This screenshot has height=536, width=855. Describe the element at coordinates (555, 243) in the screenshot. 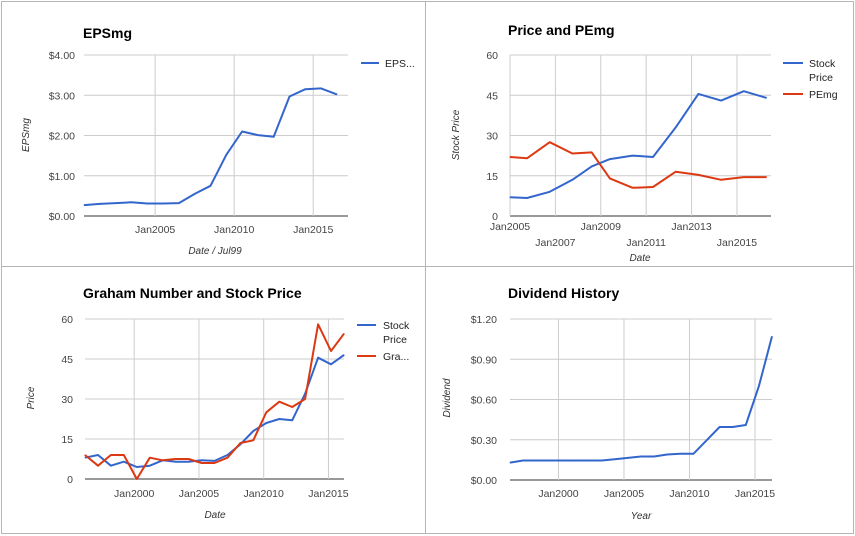

I see `x-tick-label: Jan2007` at that location.